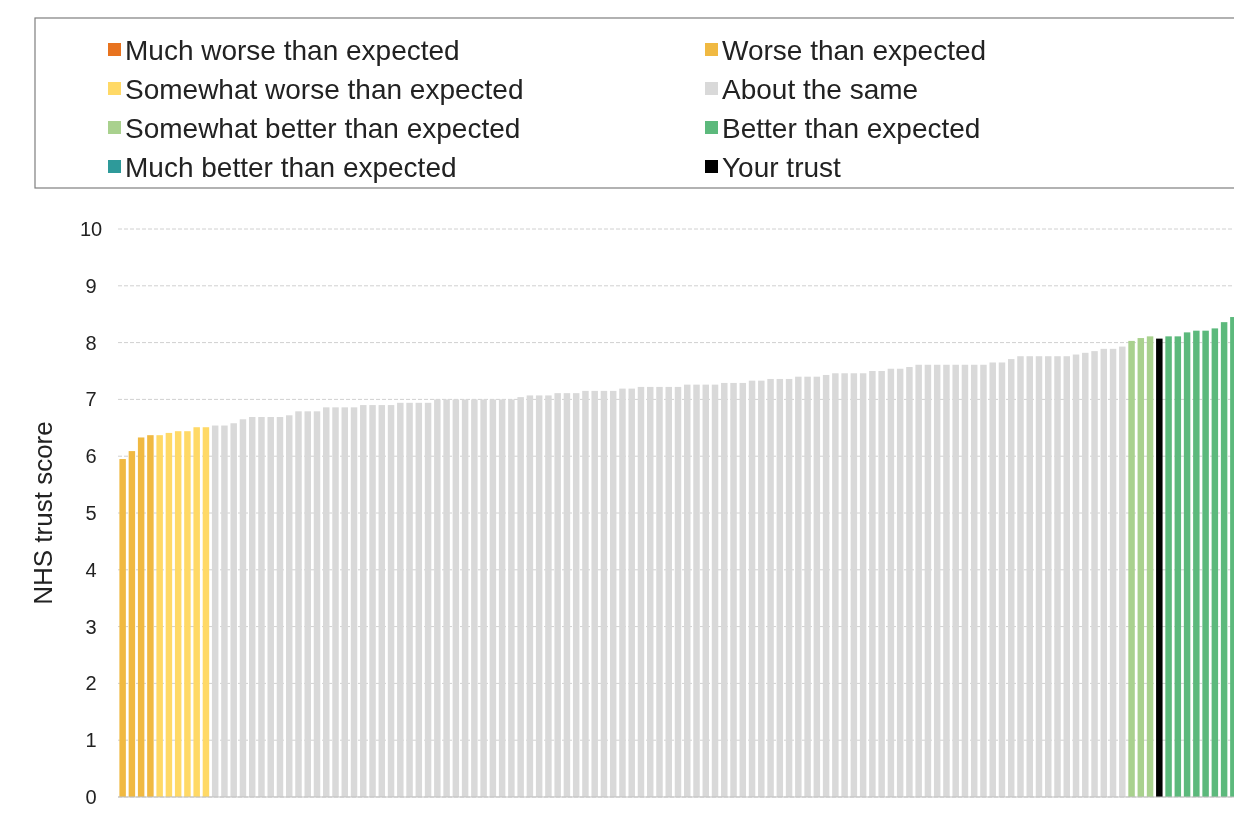 This screenshot has height=814, width=1234. Describe the element at coordinates (782, 167) in the screenshot. I see `legend-label: Your trust` at that location.